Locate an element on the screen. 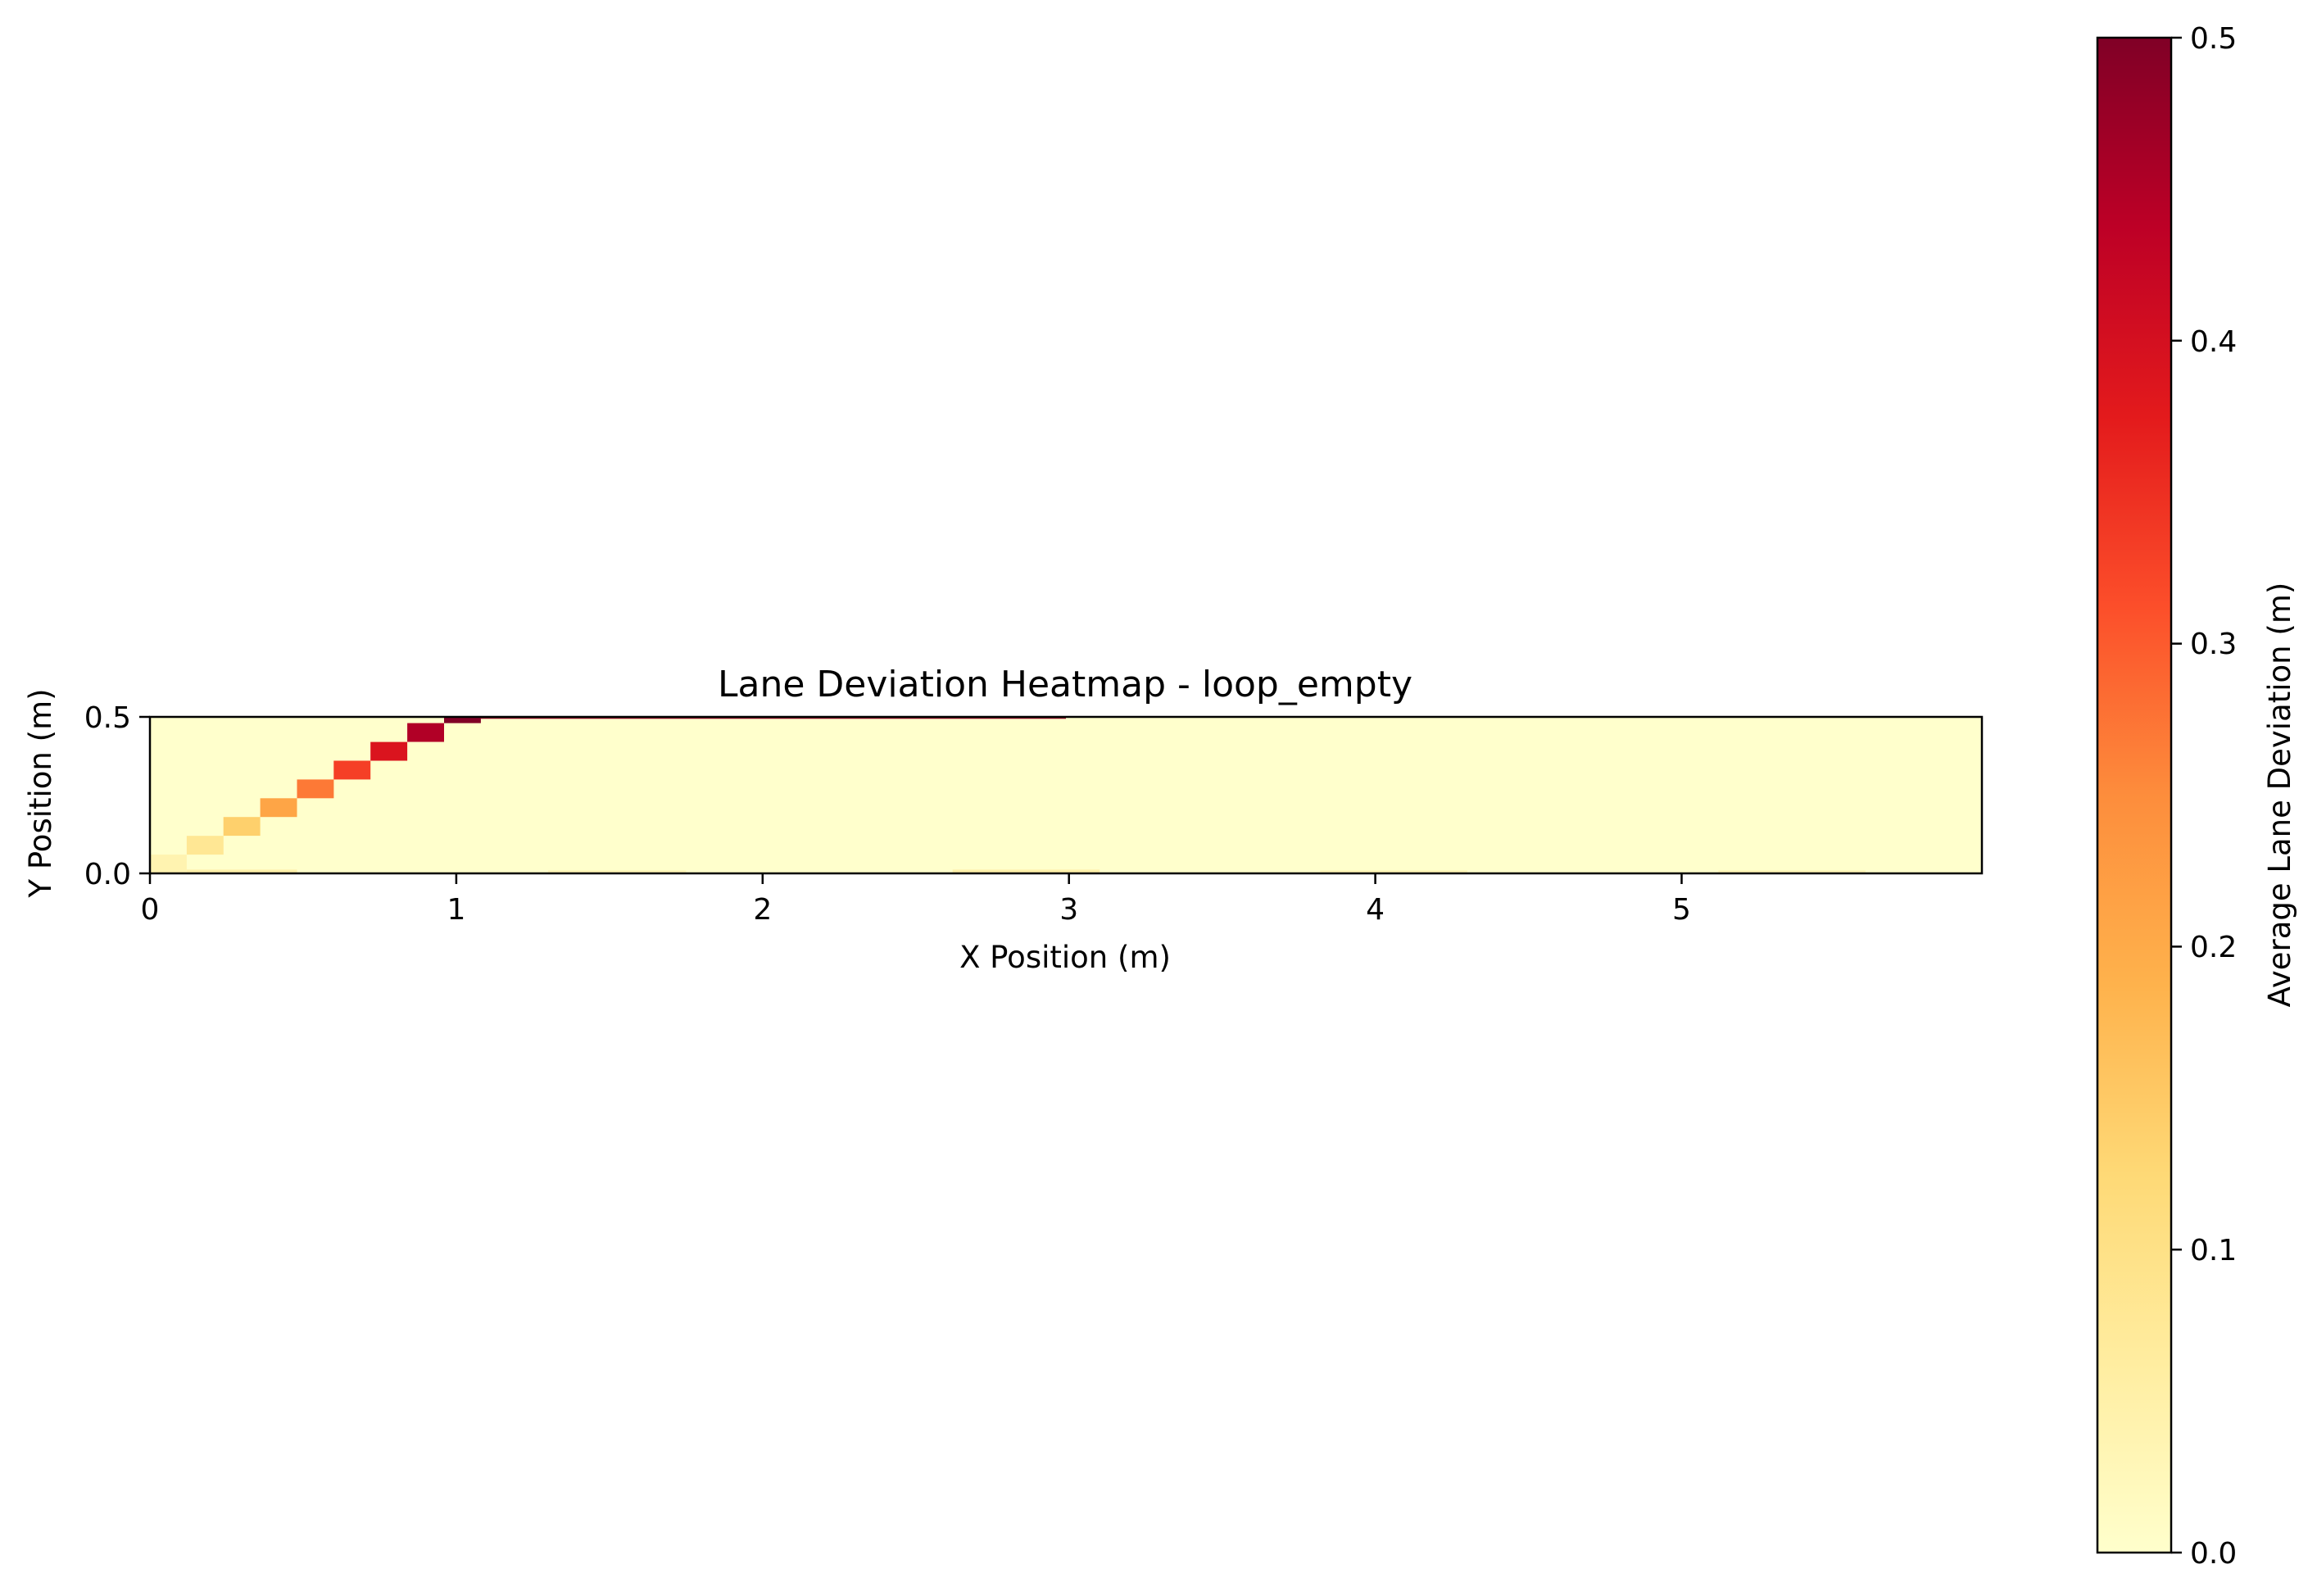 The width and height of the screenshot is (2317, 1596). colorbar-gradient is located at coordinates (2134, 795).